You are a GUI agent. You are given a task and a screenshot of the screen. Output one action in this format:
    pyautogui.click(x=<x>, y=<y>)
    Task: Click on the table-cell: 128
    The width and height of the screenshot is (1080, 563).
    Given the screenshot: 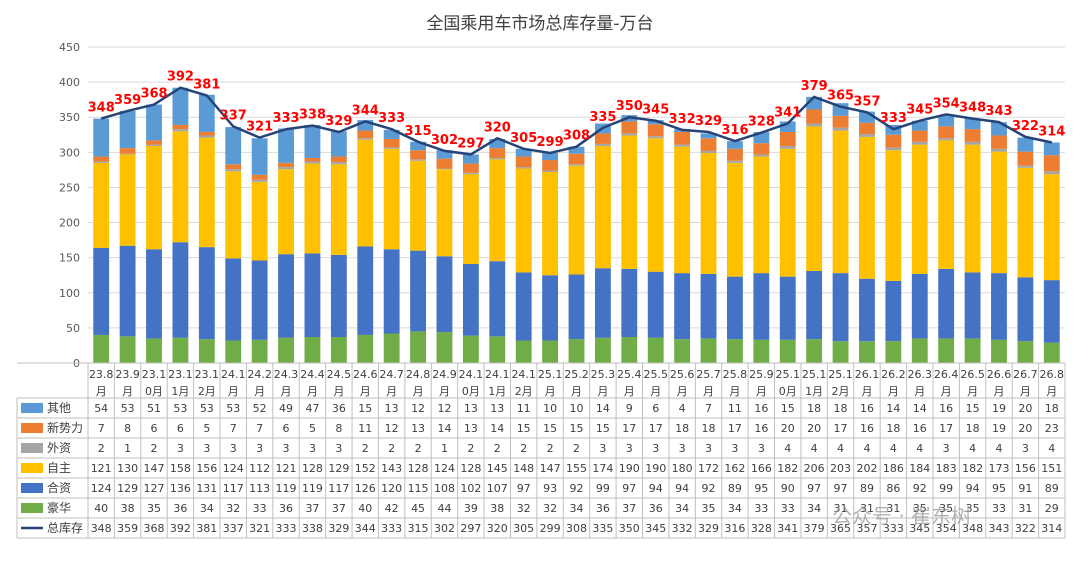 What is the action you would take?
    pyautogui.click(x=470, y=468)
    